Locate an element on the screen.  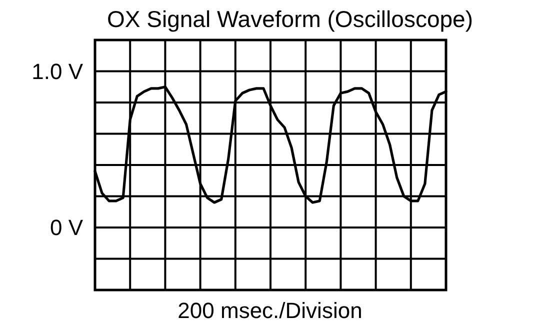
y-tick-label: 1.0 V is located at coordinates (58, 71).